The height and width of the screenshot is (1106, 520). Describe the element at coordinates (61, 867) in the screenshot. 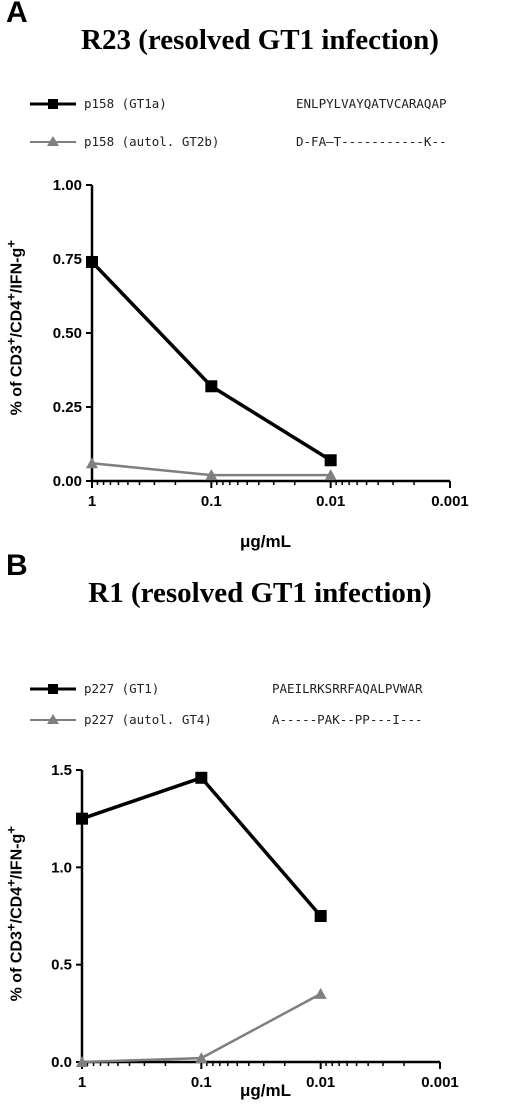

I see `y-tick-label: 1.0` at that location.